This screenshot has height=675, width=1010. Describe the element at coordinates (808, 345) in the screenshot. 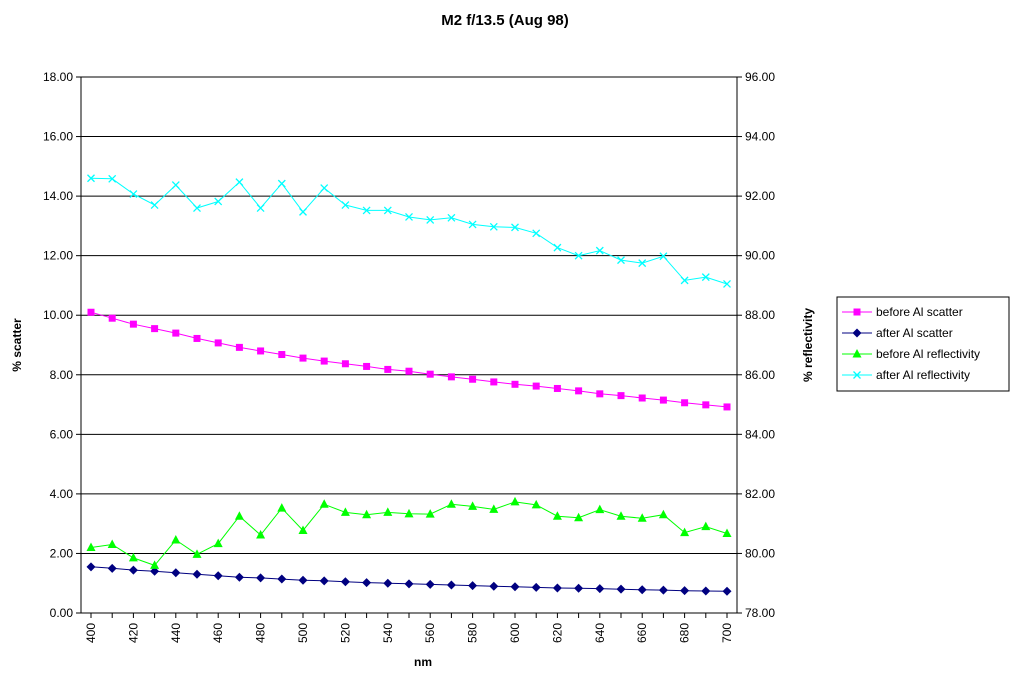

I see `y-right-axis-title: % reflectivity` at that location.